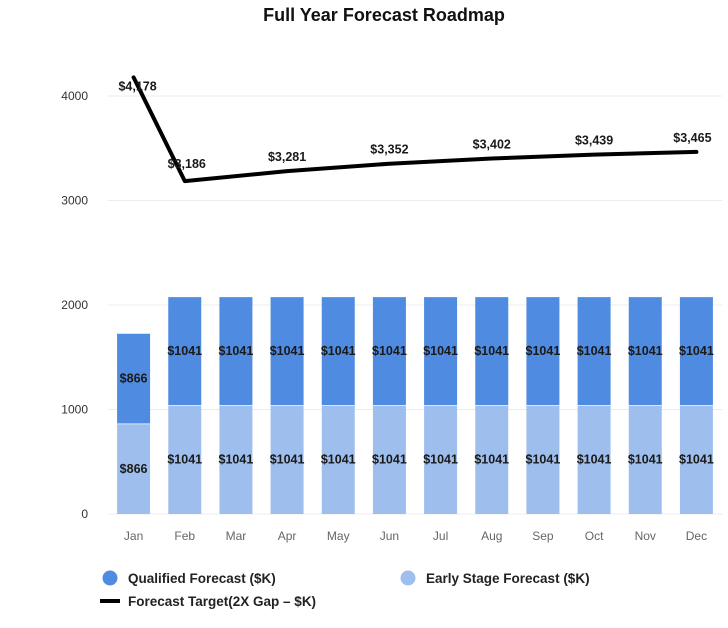 The image size is (728, 628). What do you see at coordinates (187, 164) in the screenshot?
I see `line-data-label: $3,186` at bounding box center [187, 164].